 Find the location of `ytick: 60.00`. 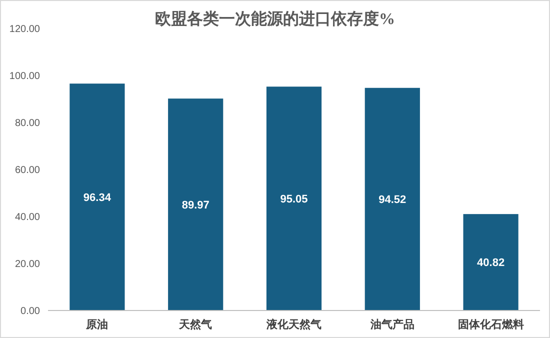

ytick: 60.00 is located at coordinates (27, 170).